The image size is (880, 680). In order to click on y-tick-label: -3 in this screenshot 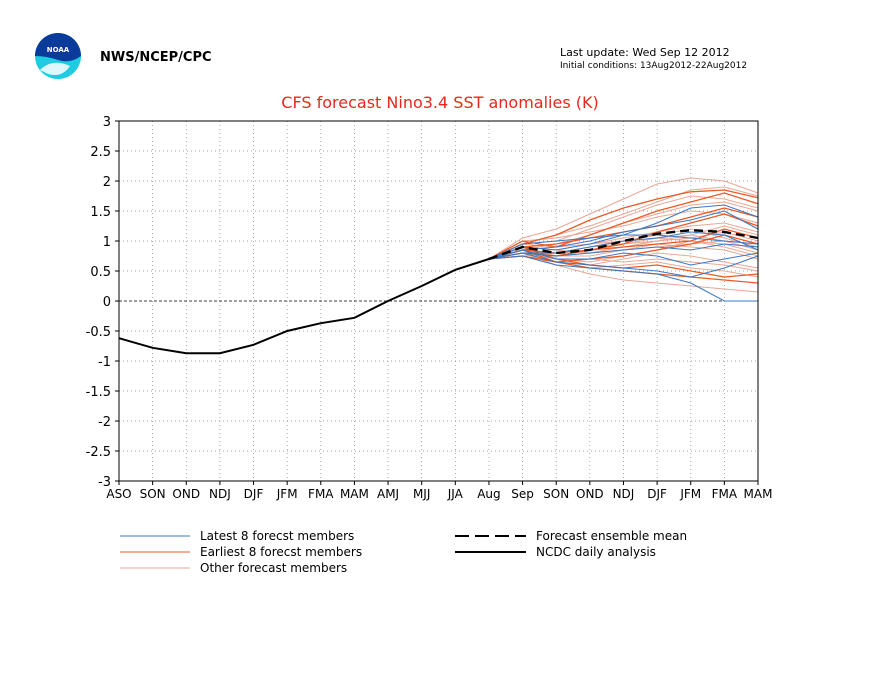, I will do `click(104, 482)`.